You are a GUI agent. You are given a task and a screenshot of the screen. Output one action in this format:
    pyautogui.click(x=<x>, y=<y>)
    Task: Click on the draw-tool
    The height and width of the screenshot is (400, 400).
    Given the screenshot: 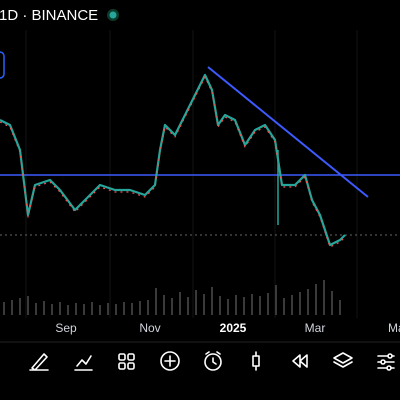 What is the action you would take?
    pyautogui.click(x=39, y=362)
    